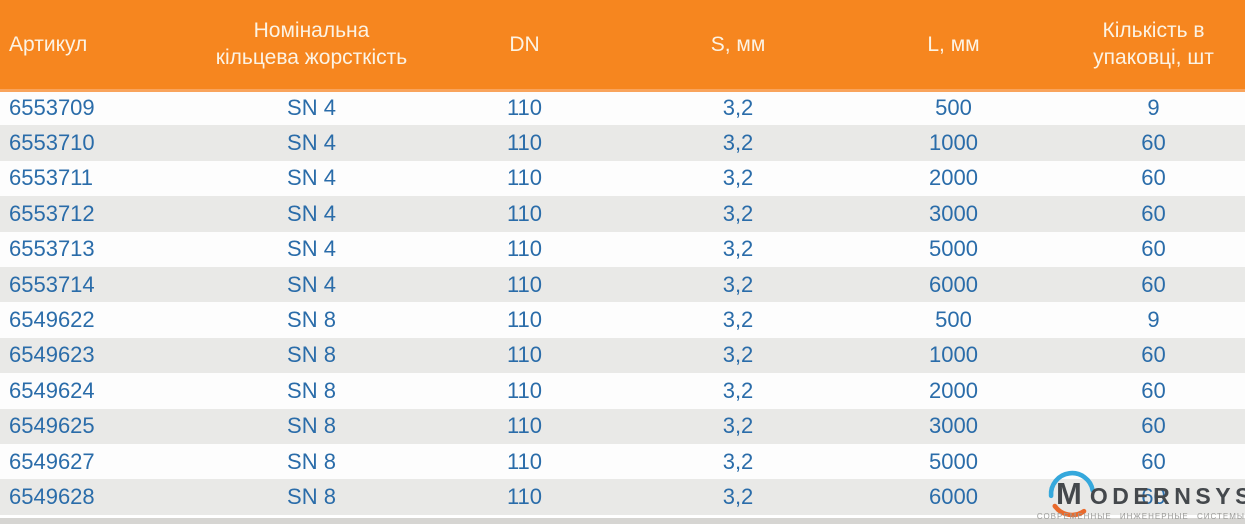 Image resolution: width=1245 pixels, height=524 pixels. I want to click on column-header-article: Артикул, so click(102, 46).